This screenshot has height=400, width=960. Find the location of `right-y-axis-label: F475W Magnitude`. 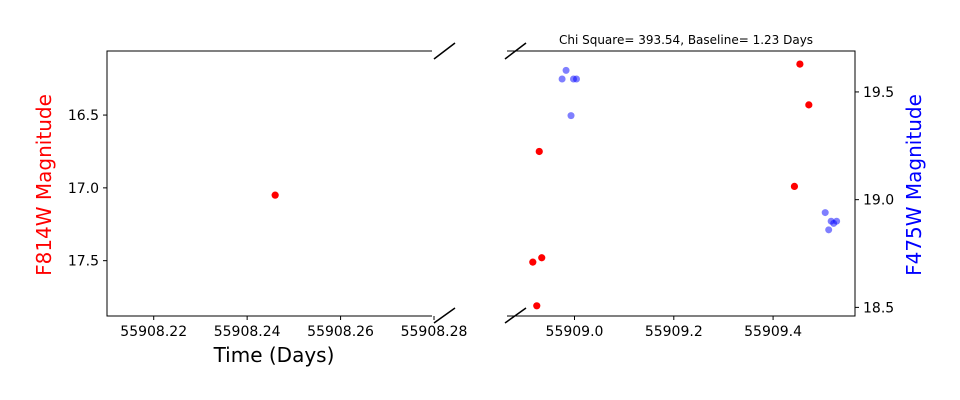

right-y-axis-label: F475W Magnitude is located at coordinates (914, 185).